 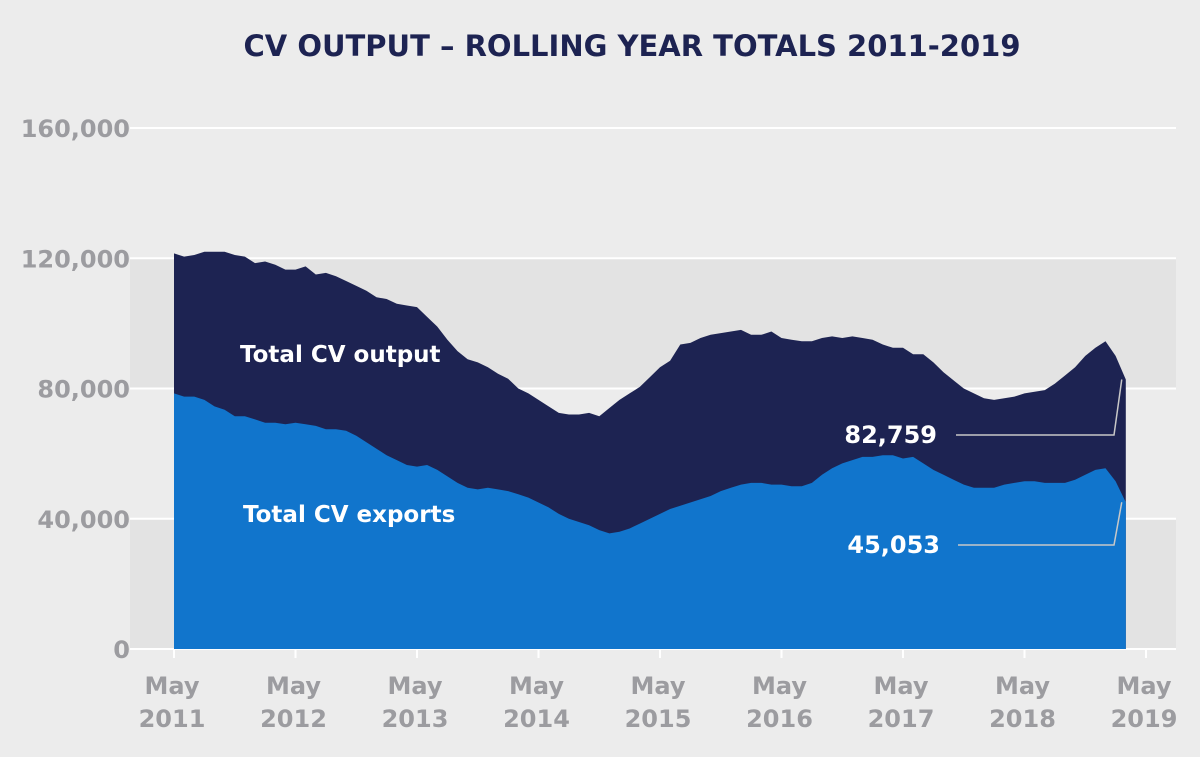 What do you see at coordinates (901, 719) in the screenshot?
I see `x-tick-label: 2017` at bounding box center [901, 719].